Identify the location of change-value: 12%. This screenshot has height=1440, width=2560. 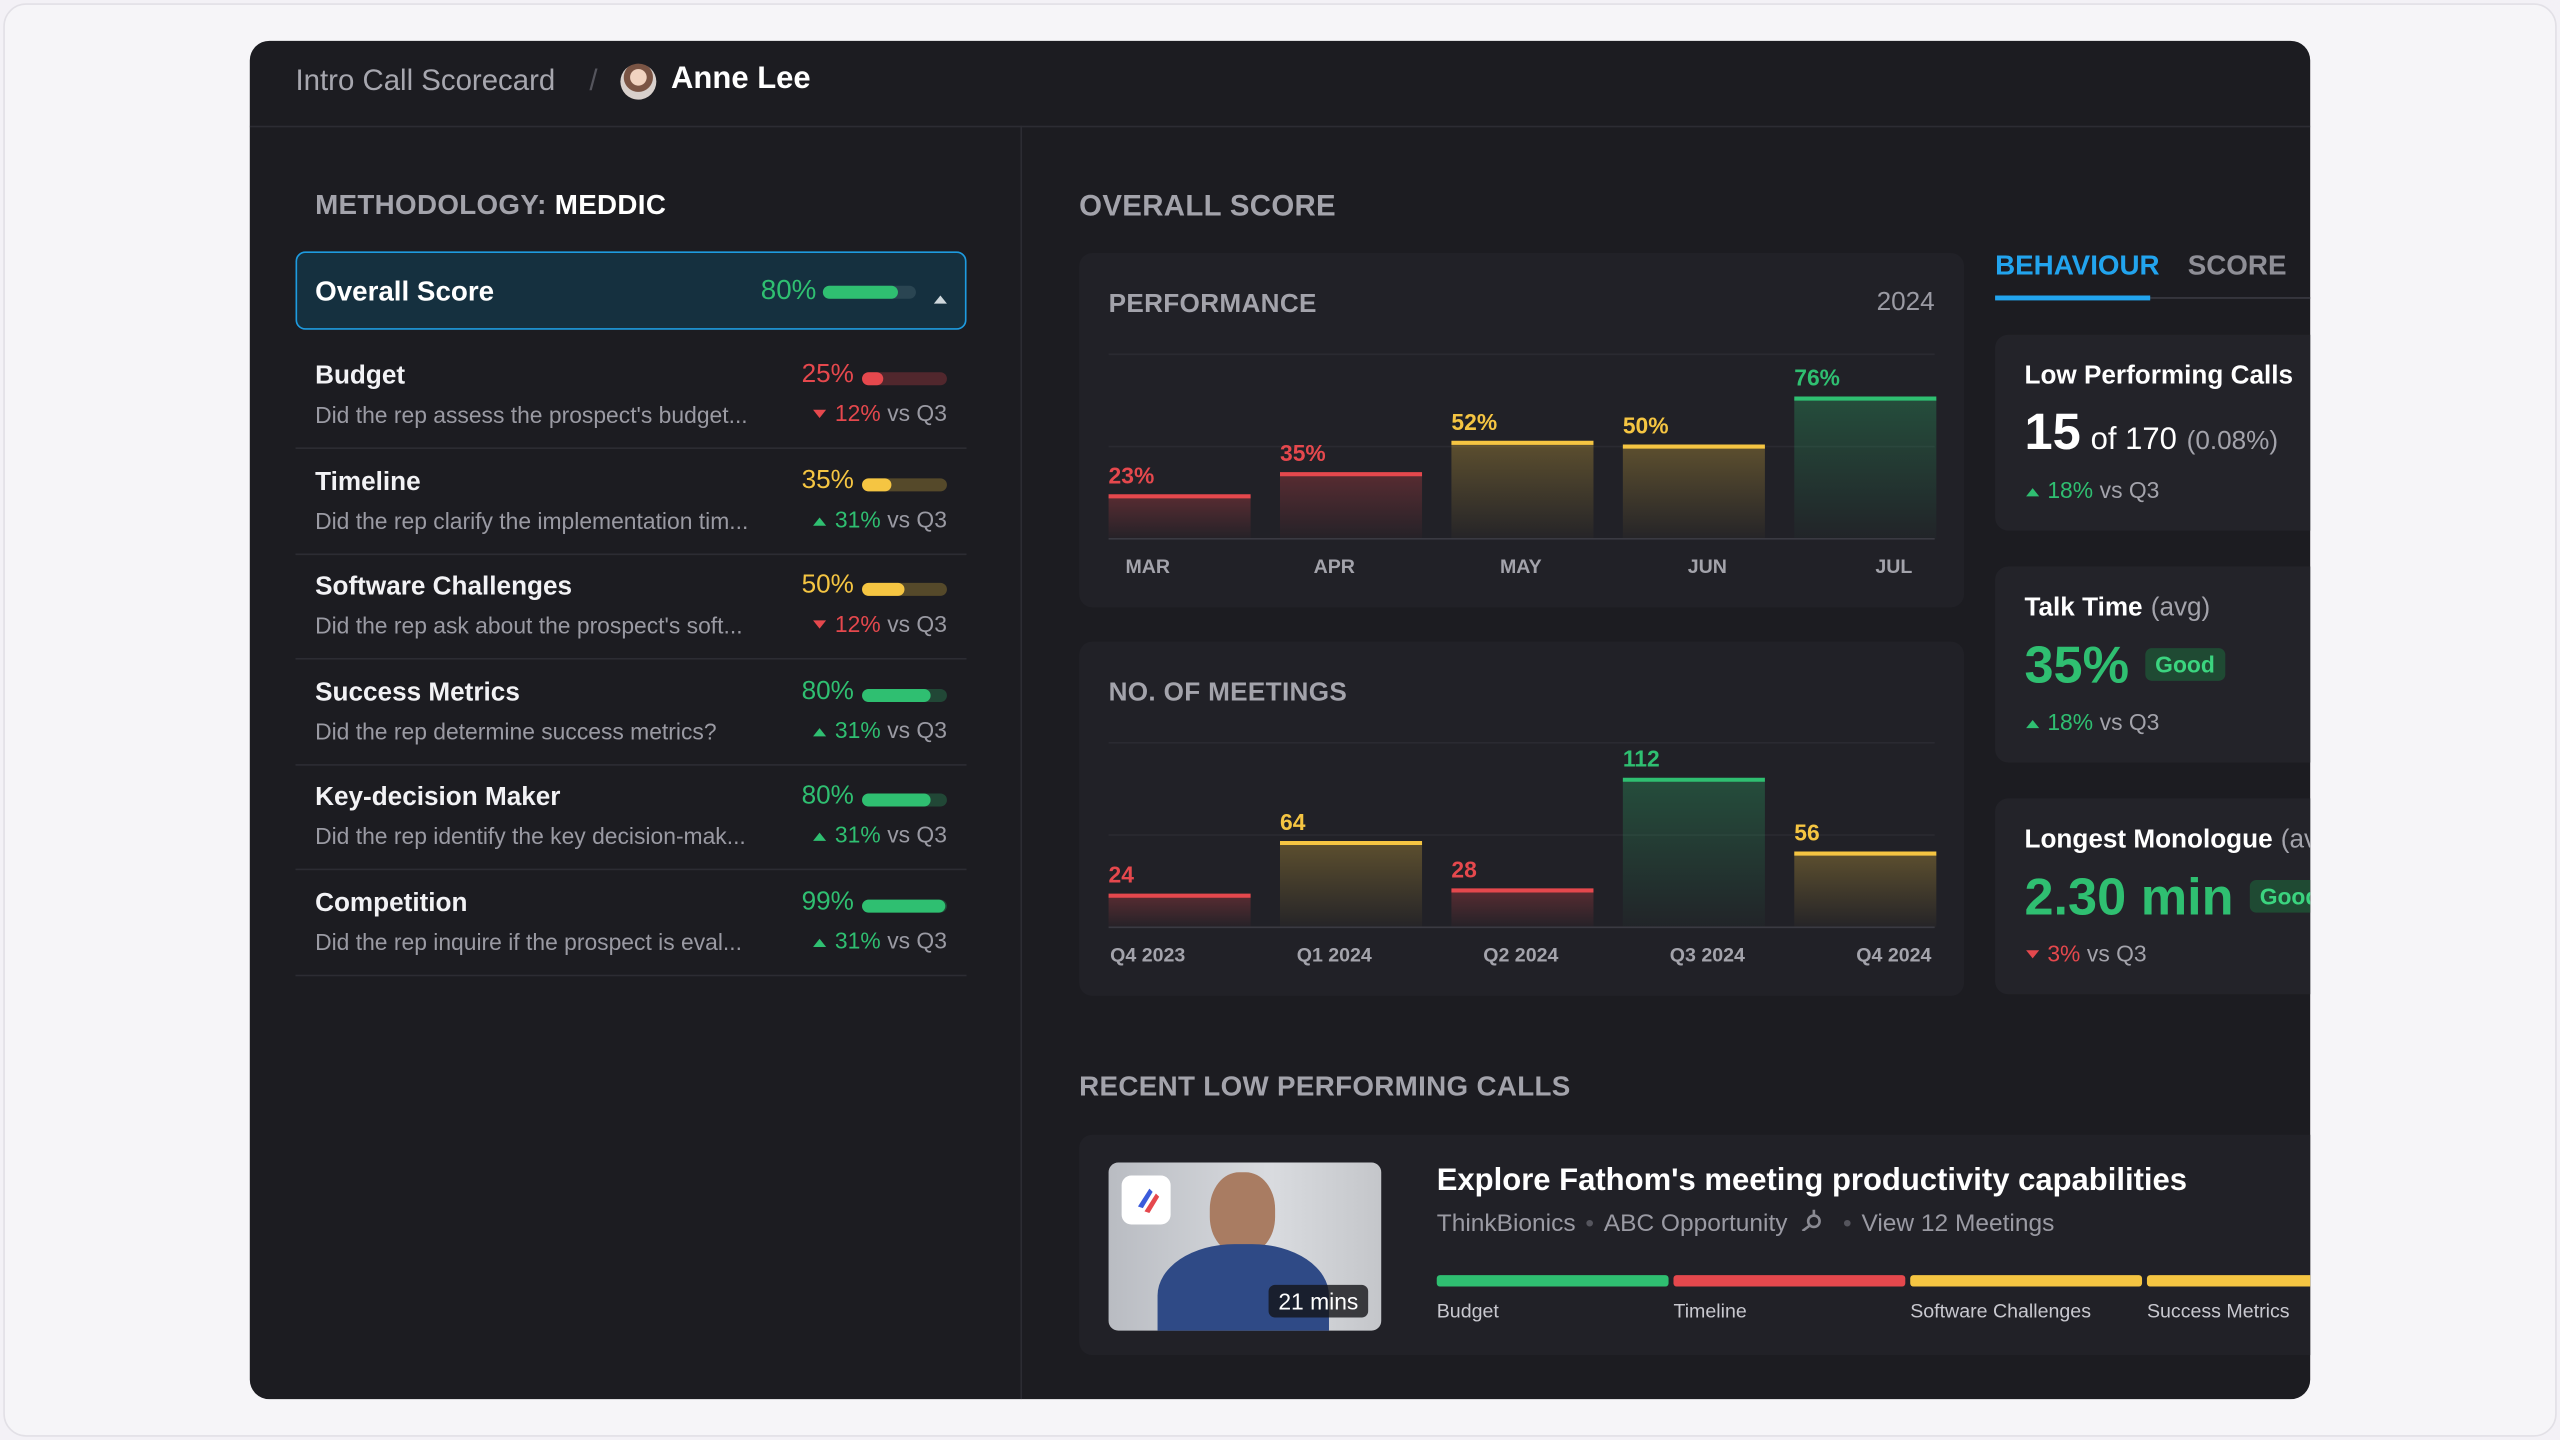
(857, 623).